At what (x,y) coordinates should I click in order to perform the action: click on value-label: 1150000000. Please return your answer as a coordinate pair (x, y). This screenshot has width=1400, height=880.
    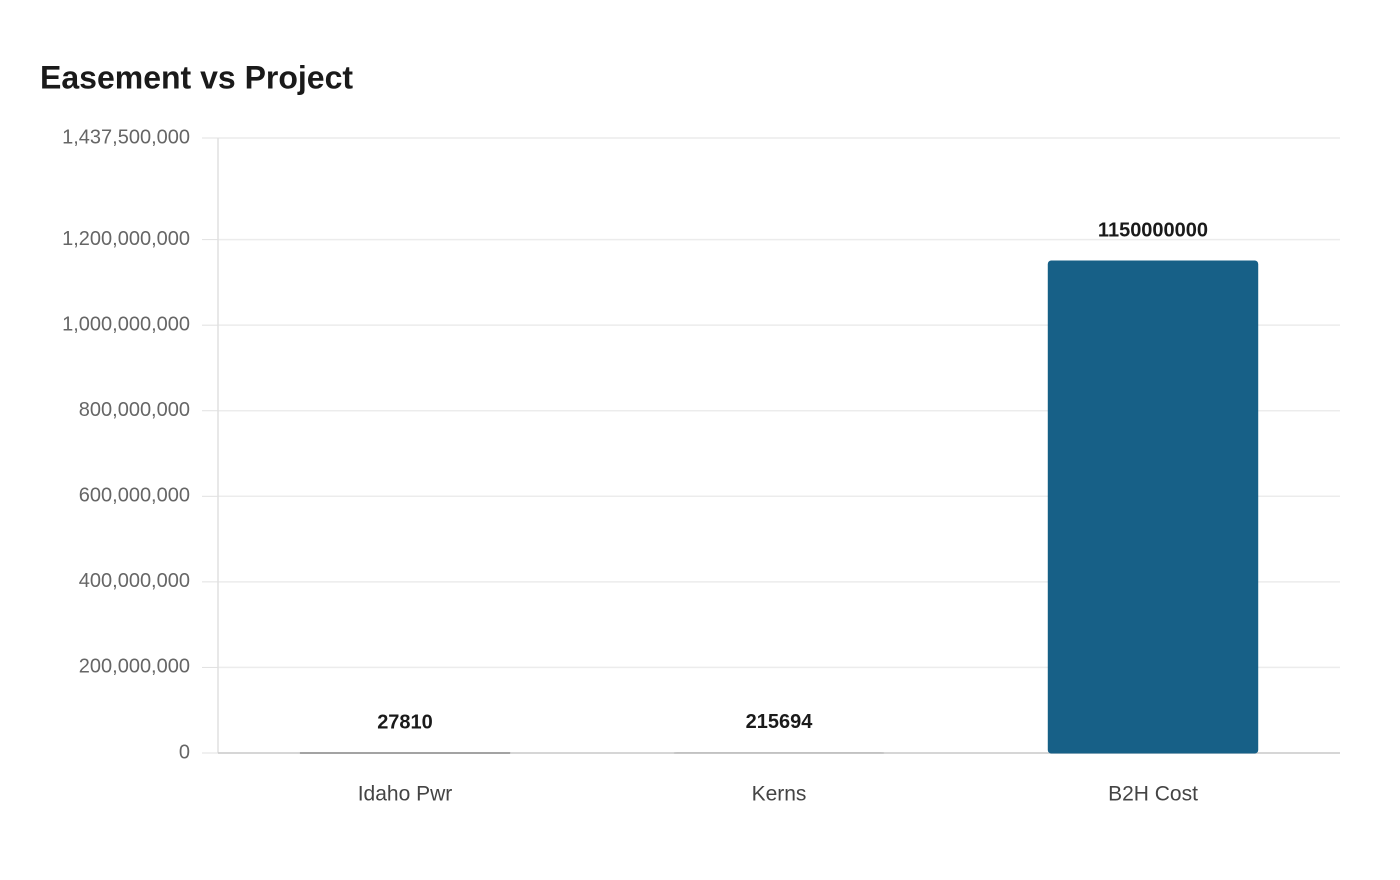
    Looking at the image, I should click on (1153, 230).